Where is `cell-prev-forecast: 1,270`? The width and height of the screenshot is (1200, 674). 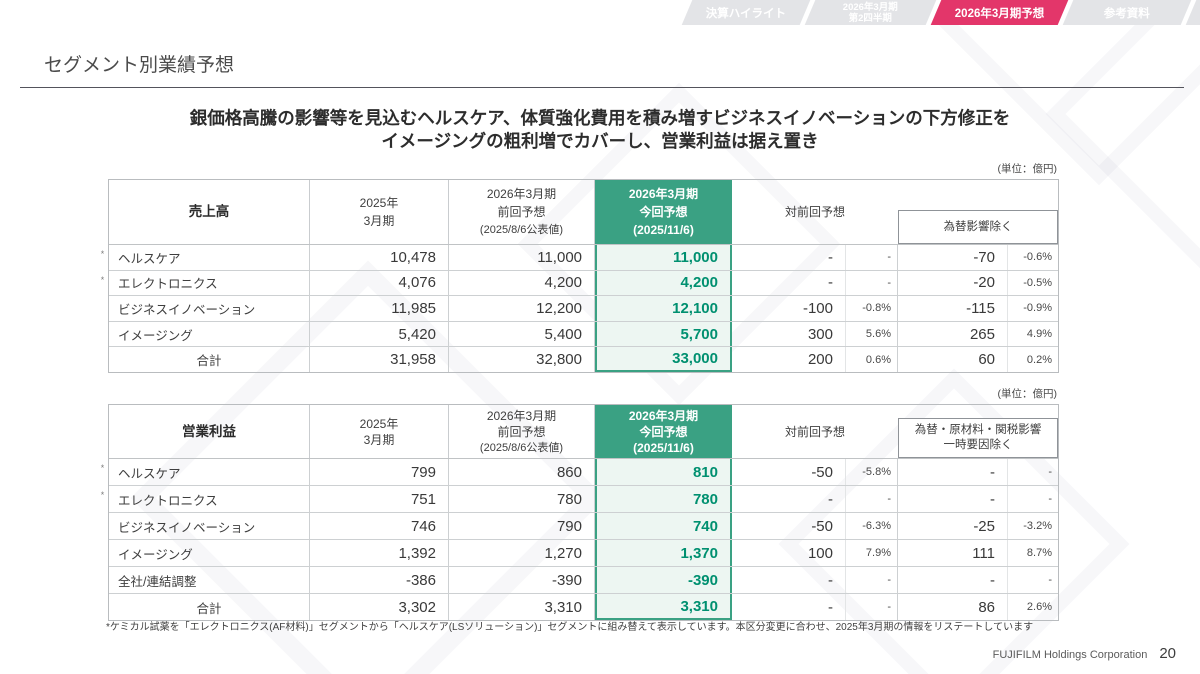
cell-prev-forecast: 1,270 is located at coordinates (522, 553).